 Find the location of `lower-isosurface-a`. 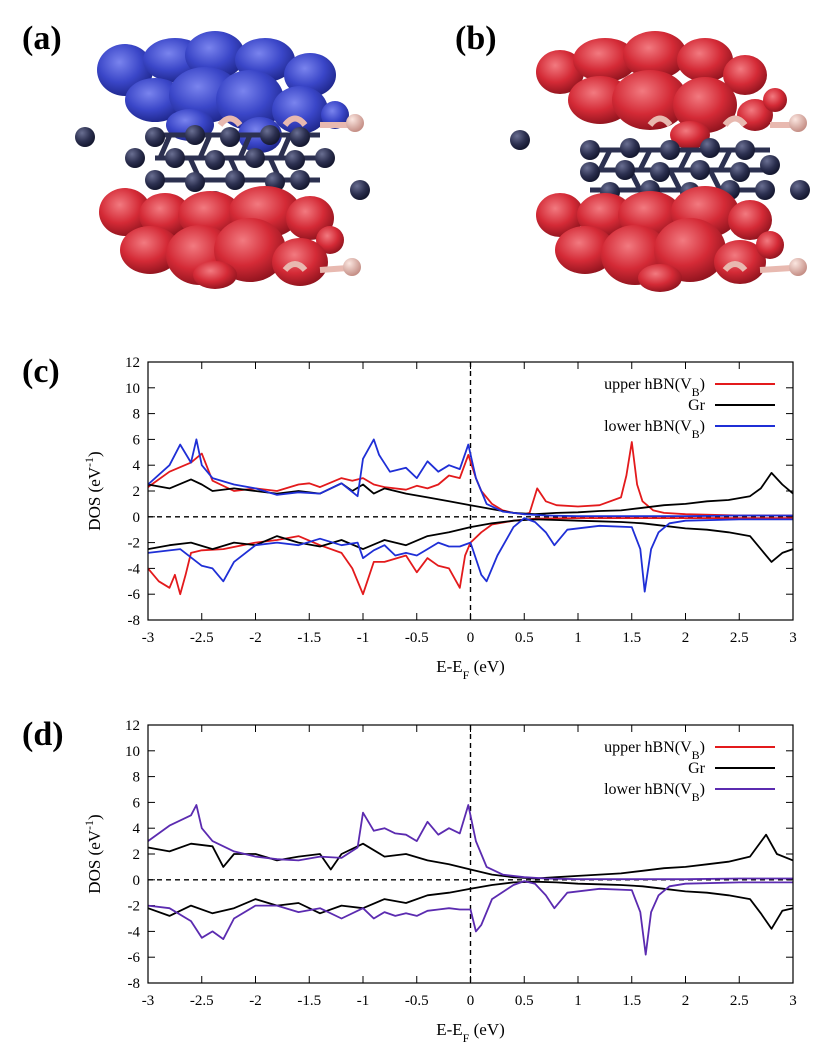

lower-isosurface-a is located at coordinates (221, 237).